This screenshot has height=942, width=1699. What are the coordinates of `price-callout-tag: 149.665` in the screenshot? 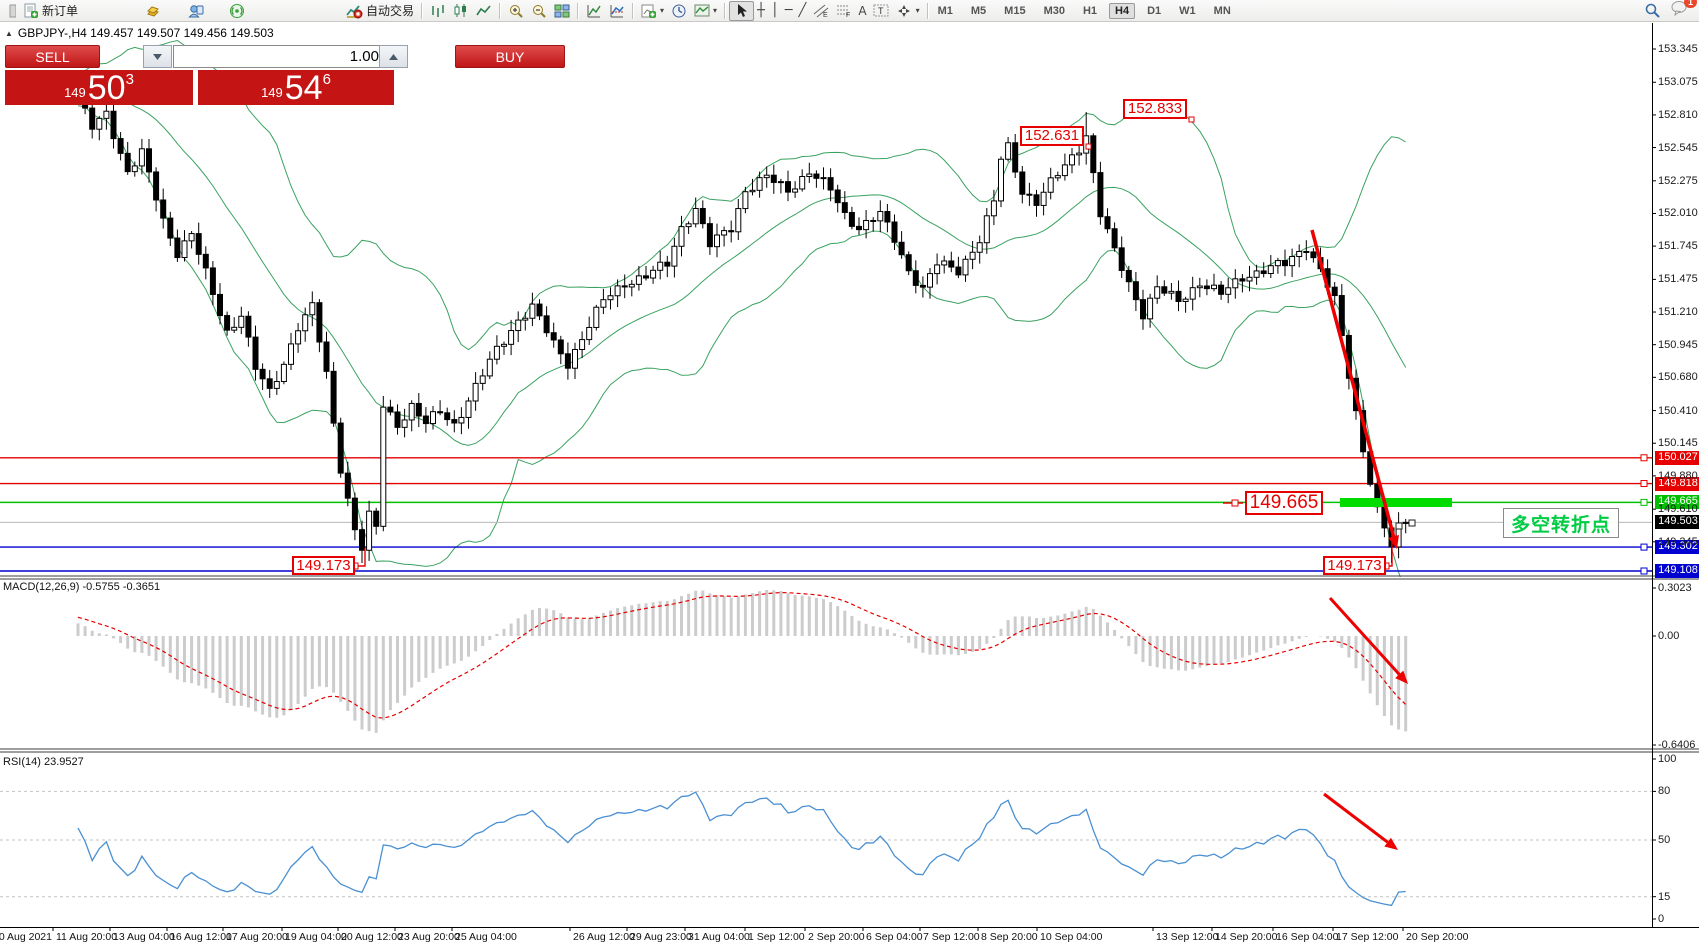 It's located at (1284, 503).